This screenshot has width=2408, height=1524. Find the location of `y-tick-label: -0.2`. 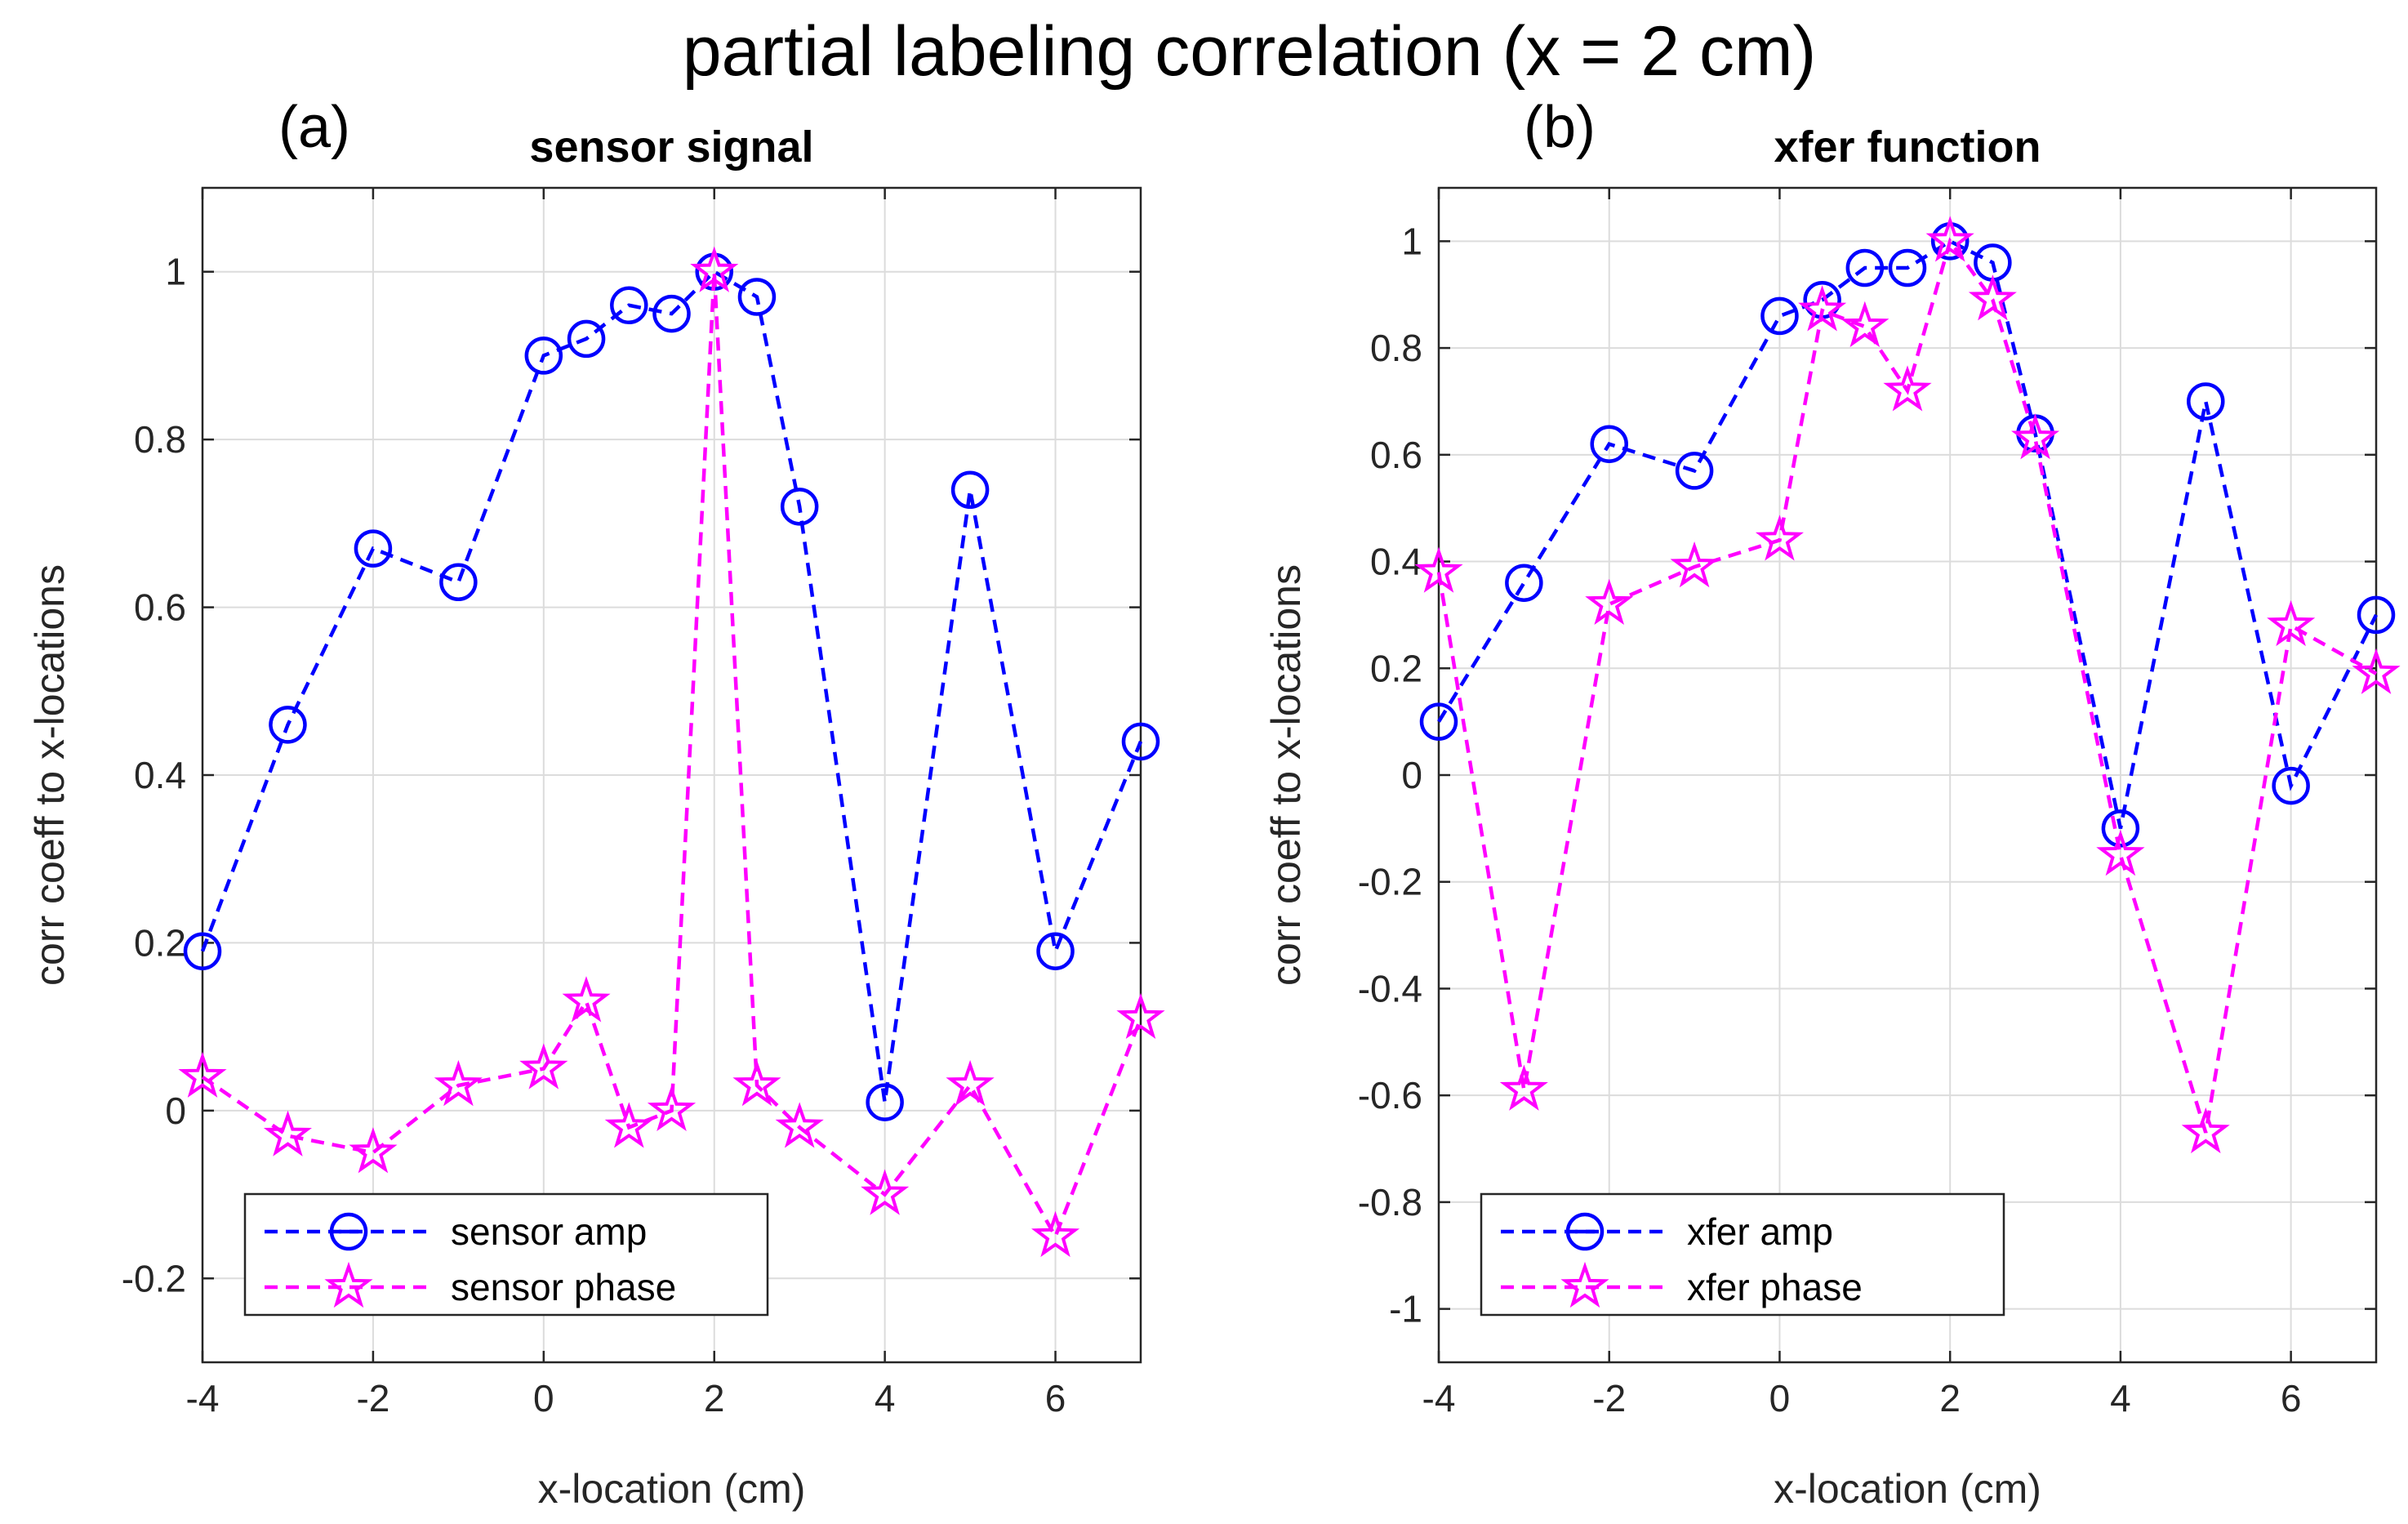

y-tick-label: -0.2 is located at coordinates (1390, 882).